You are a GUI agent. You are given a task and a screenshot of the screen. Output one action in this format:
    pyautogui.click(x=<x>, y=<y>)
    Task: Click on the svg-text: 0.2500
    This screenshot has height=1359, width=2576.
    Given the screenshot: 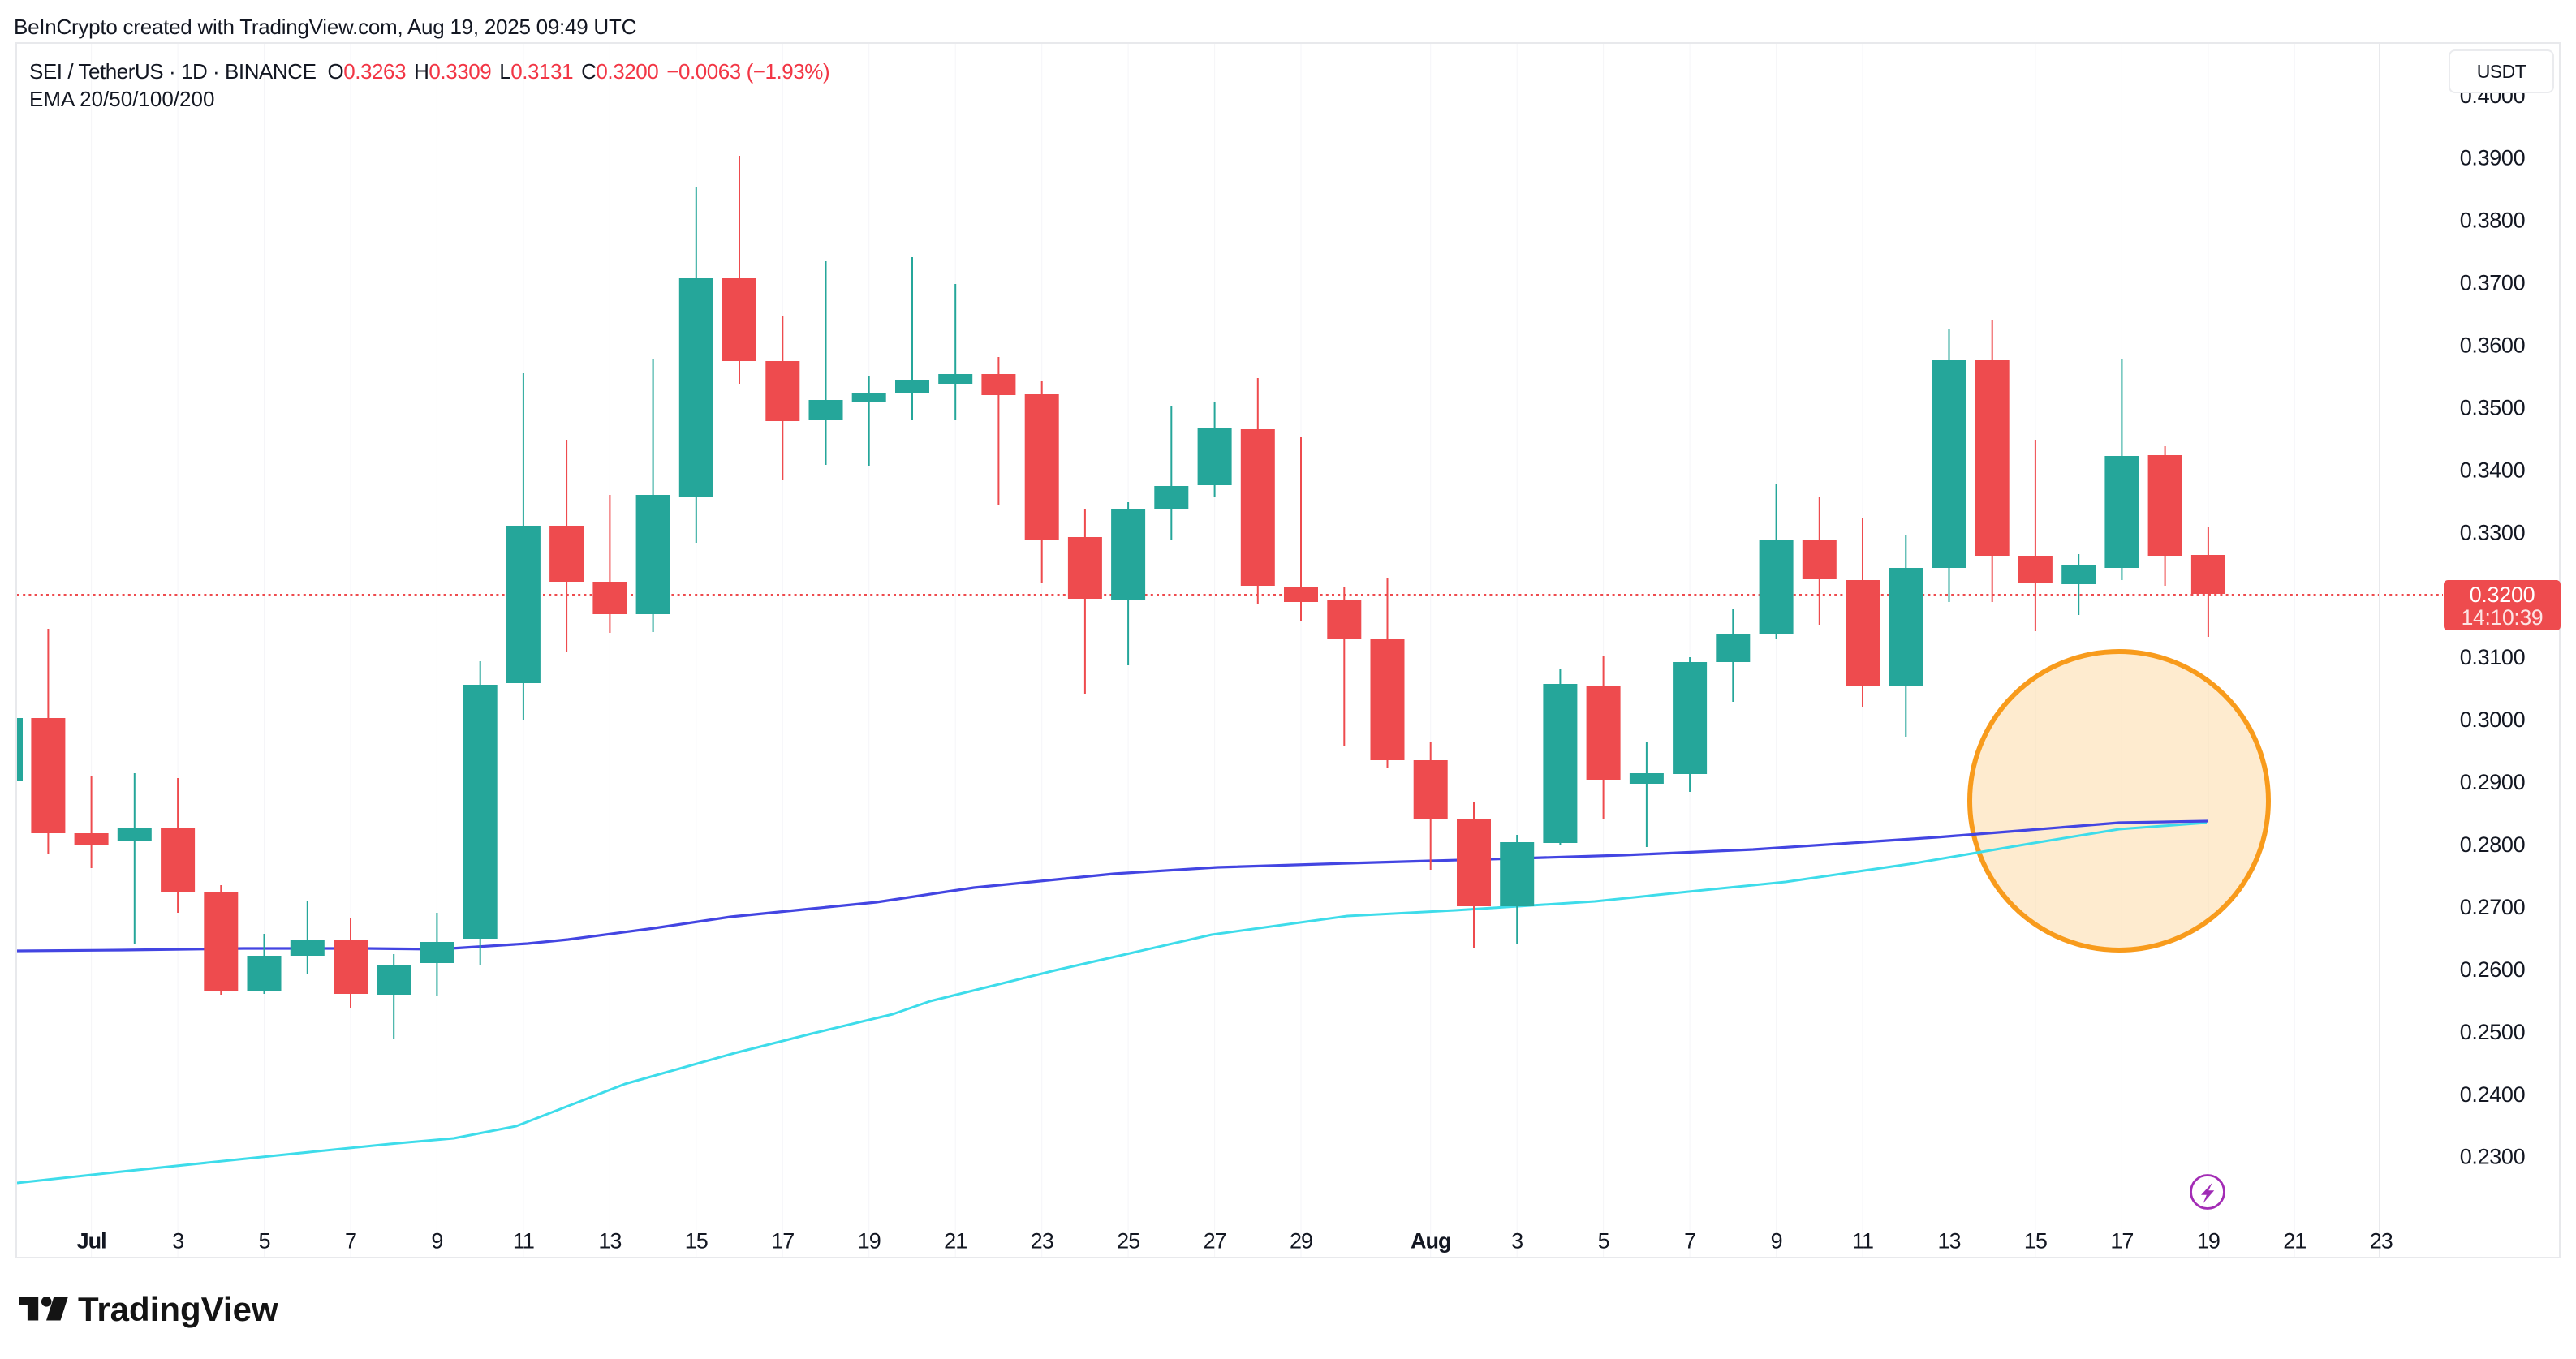 What is the action you would take?
    pyautogui.click(x=2493, y=1032)
    